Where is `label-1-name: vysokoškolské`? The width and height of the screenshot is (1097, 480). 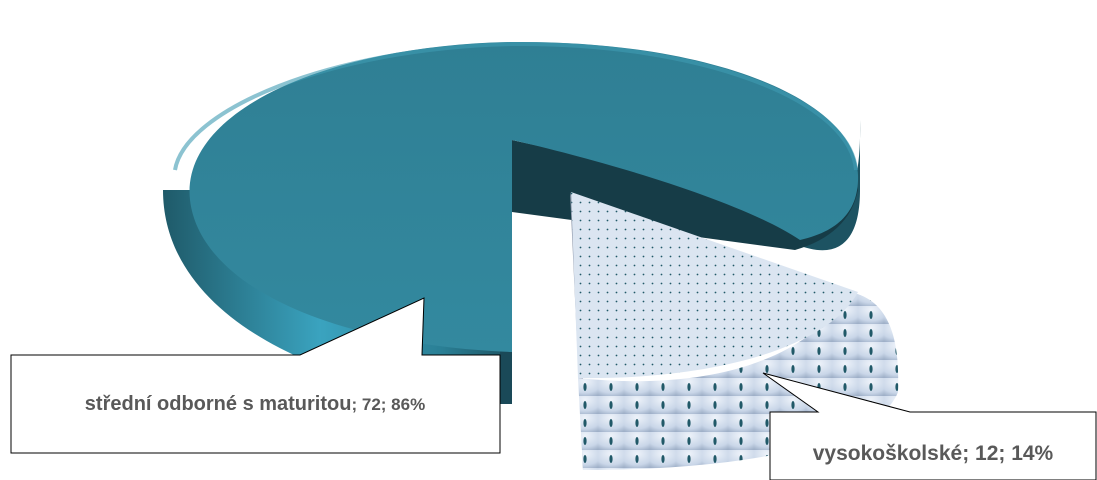 label-1-name: vysokoškolské is located at coordinates (887, 453).